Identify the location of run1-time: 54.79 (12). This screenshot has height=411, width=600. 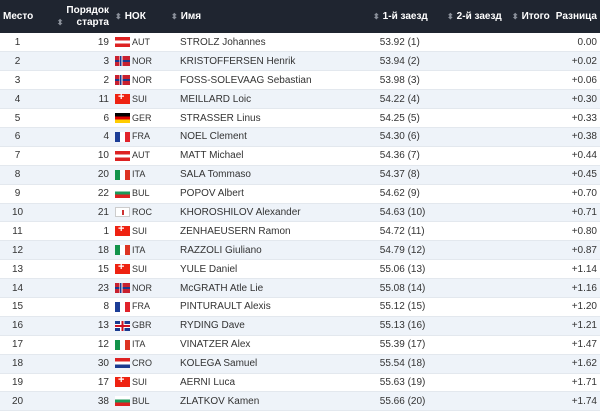
(402, 250).